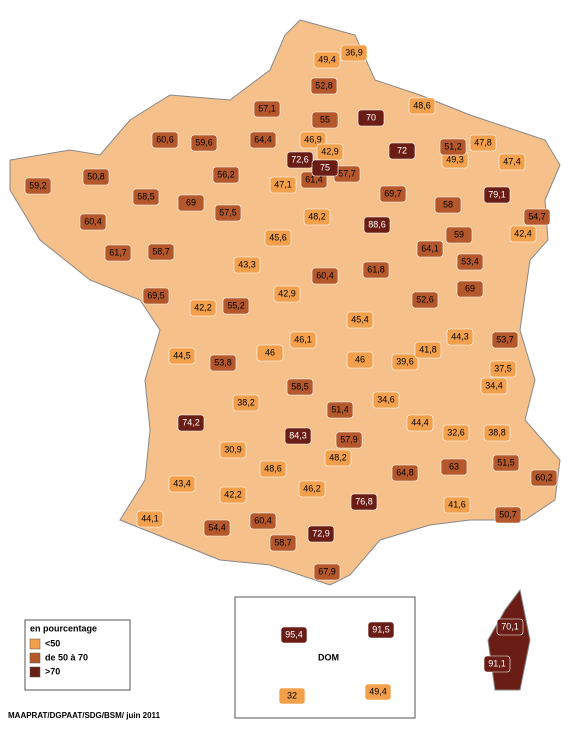  I want to click on legend-label: >70, so click(52, 671).